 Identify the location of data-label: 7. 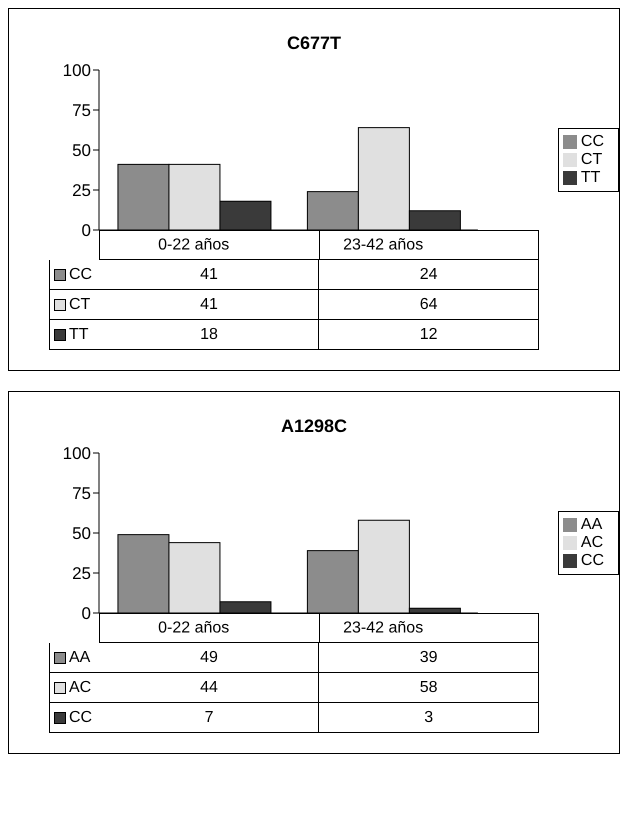
(209, 718).